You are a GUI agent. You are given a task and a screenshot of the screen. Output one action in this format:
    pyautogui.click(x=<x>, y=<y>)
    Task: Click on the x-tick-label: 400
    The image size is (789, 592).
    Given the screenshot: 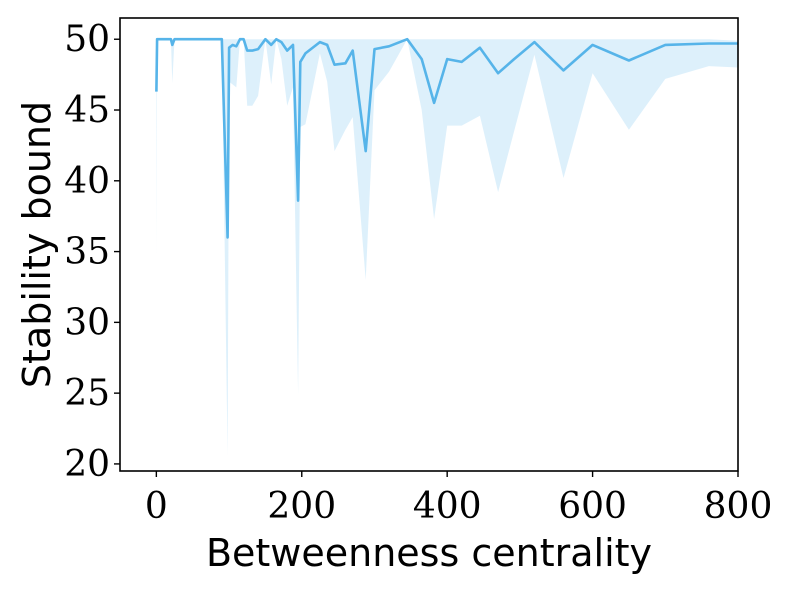 What is the action you would take?
    pyautogui.click(x=447, y=506)
    